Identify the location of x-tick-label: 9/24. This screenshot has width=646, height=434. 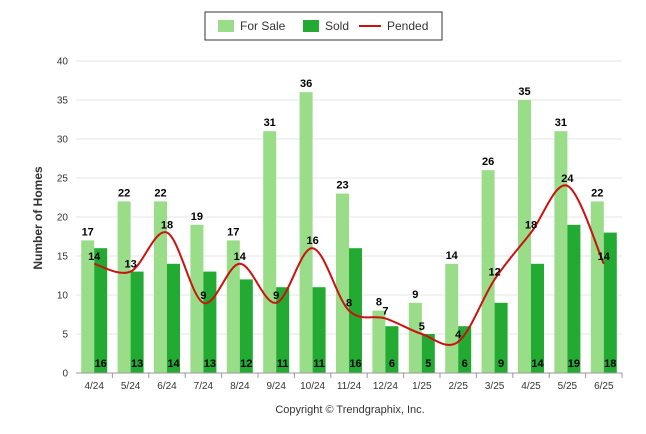
(276, 386).